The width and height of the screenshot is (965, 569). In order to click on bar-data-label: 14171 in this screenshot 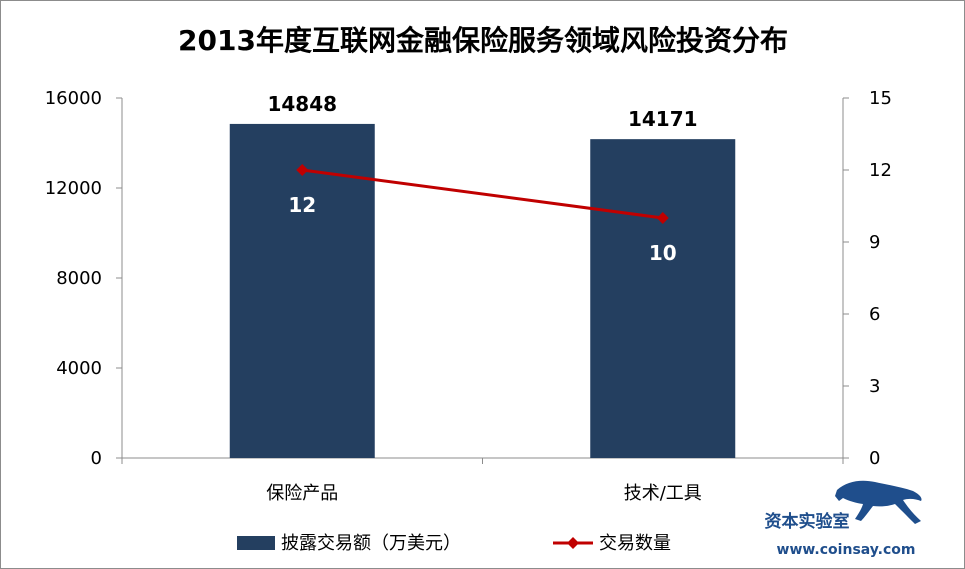, I will do `click(663, 119)`.